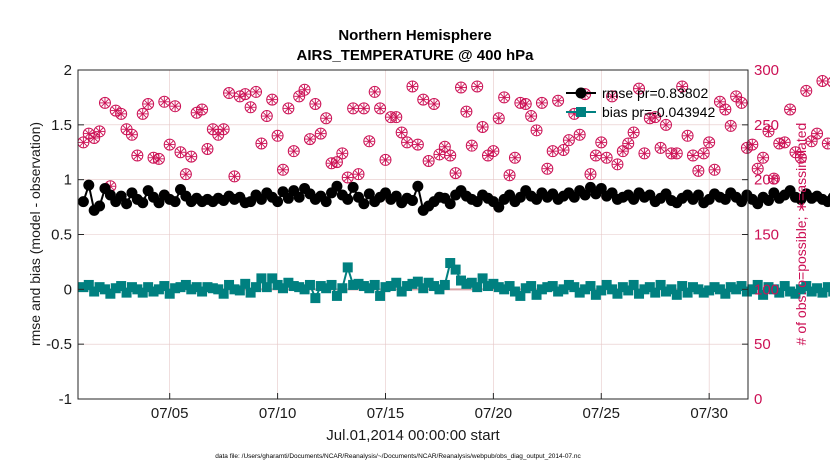 Image resolution: width=830 pixels, height=475 pixels. I want to click on left-tick-label: 1, so click(68, 180).